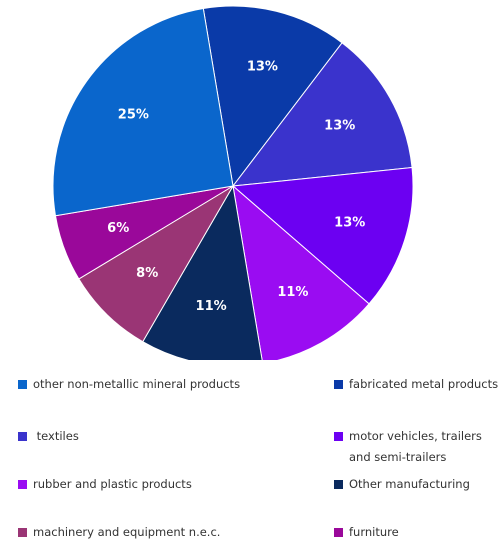 The height and width of the screenshot is (543, 503). I want to click on pie-slice-machinery-and-equipment-n-e-c, so click(156, 264).